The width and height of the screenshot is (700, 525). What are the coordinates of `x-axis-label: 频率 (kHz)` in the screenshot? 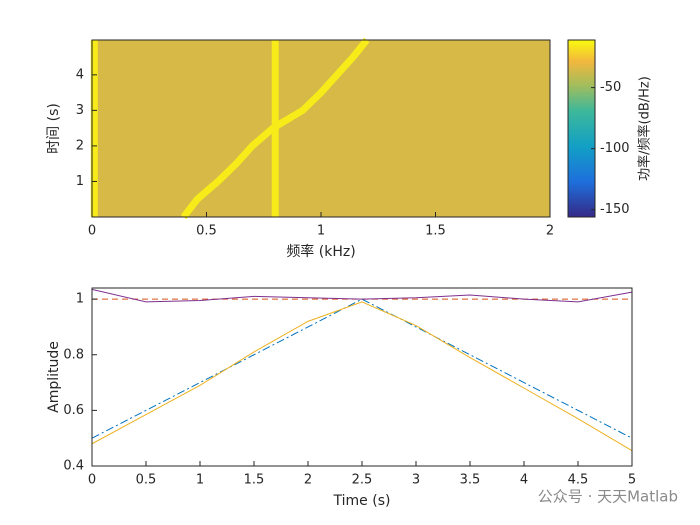 It's located at (320, 251).